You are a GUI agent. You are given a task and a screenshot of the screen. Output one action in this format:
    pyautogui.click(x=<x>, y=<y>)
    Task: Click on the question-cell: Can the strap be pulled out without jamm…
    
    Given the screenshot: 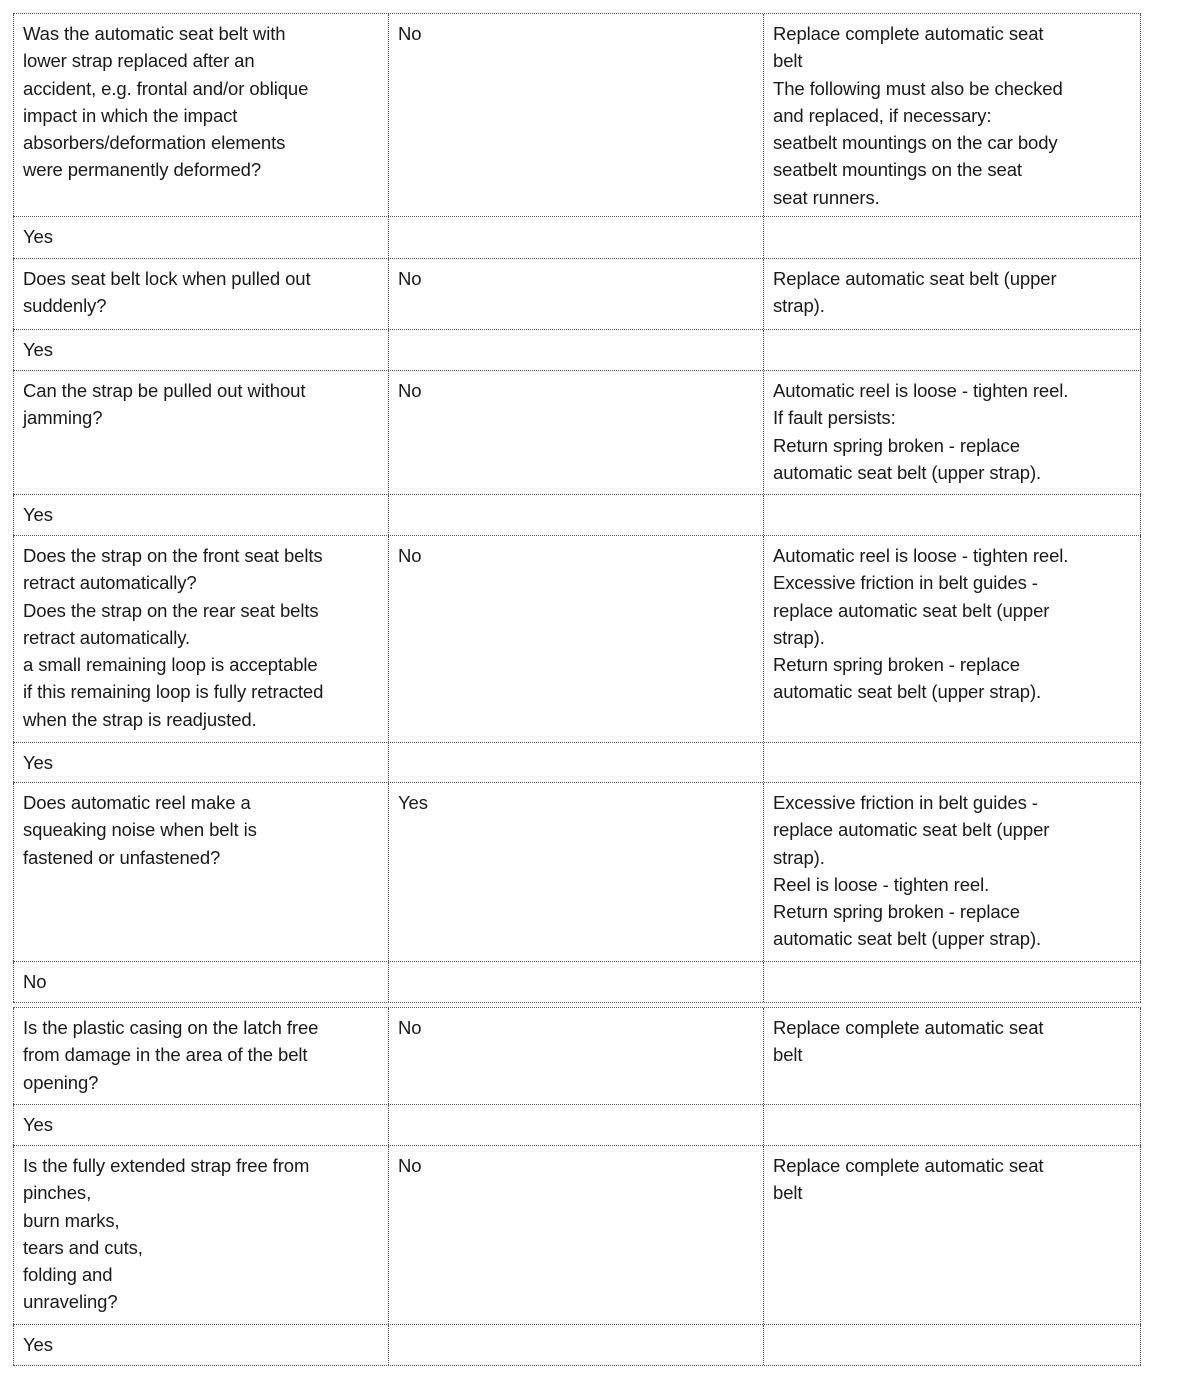 What is the action you would take?
    pyautogui.click(x=200, y=432)
    